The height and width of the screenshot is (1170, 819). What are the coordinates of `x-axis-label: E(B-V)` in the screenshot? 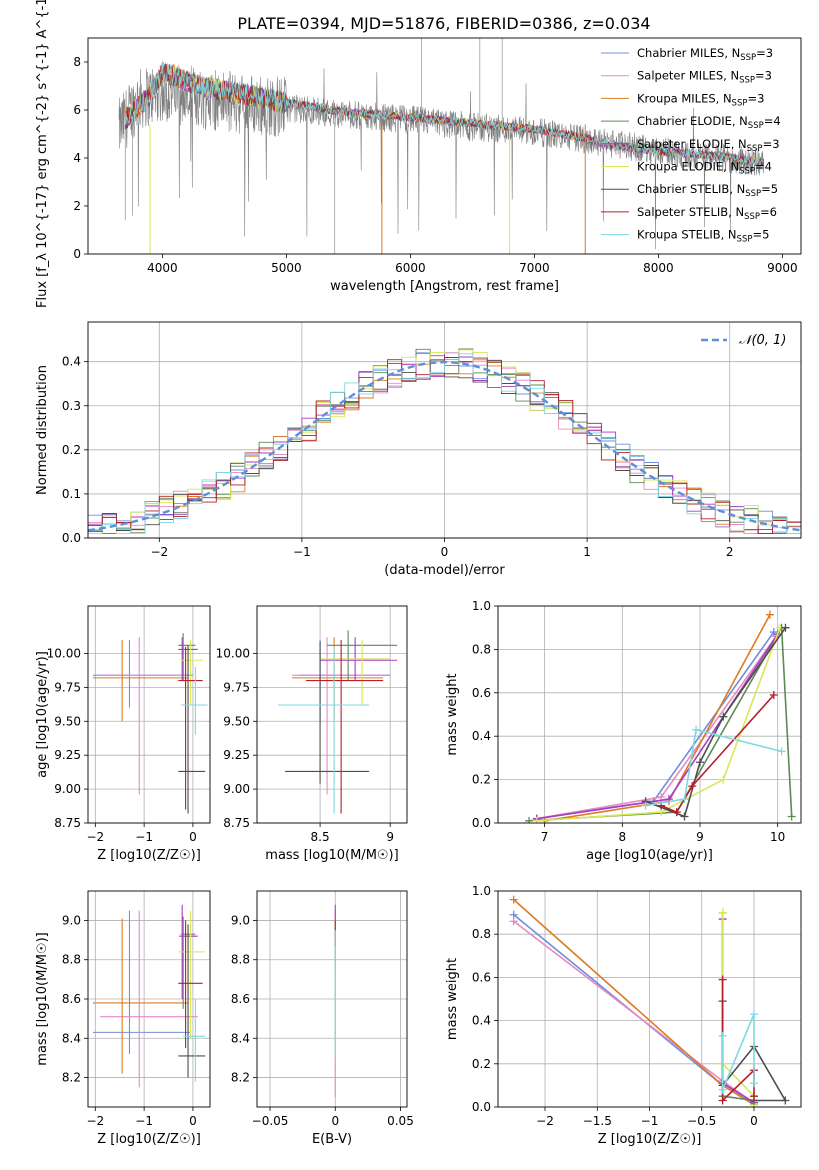 It's located at (332, 1139).